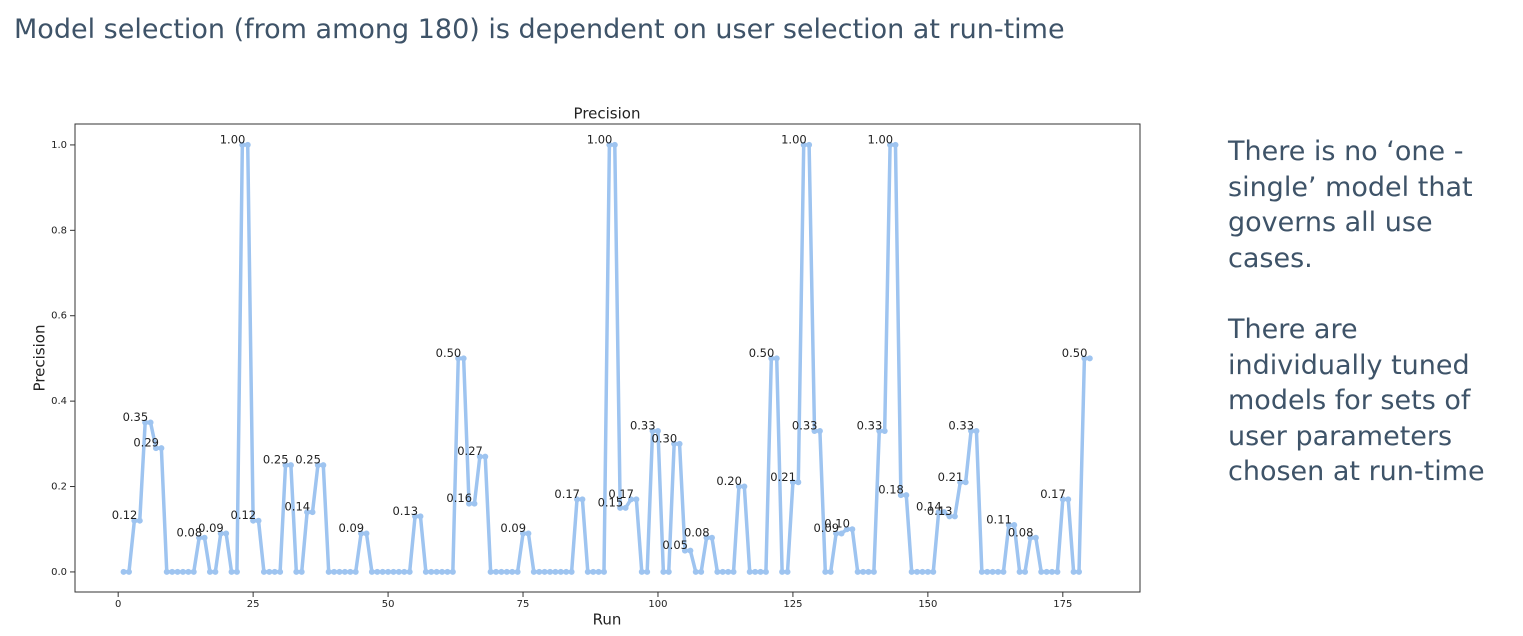  I want to click on data-label: 0.13, so click(940, 511).